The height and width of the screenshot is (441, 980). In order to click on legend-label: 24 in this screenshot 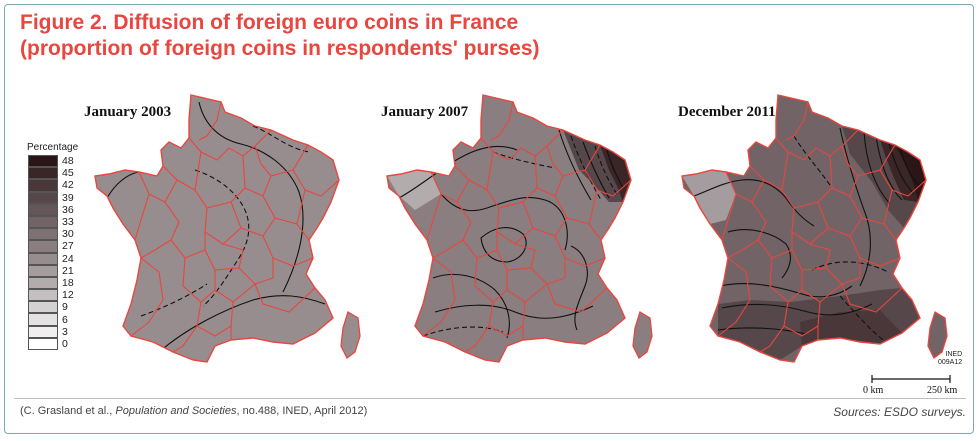, I will do `click(68, 258)`.